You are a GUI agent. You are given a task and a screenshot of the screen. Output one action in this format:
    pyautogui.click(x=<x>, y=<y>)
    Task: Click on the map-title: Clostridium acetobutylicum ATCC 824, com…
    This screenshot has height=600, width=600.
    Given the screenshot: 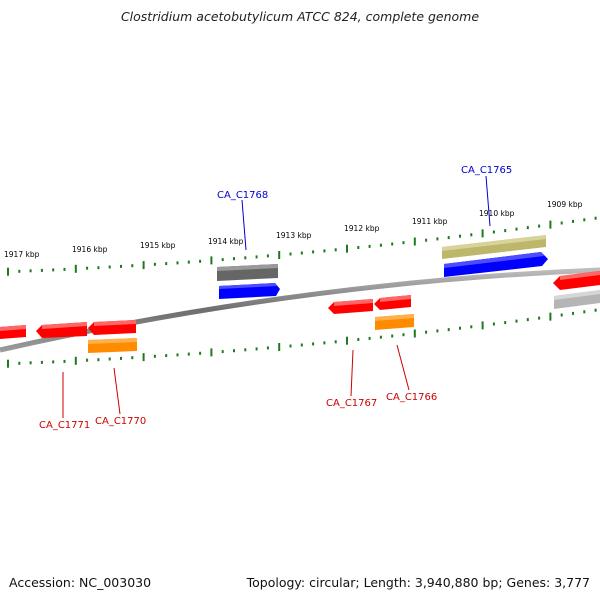 What is the action you would take?
    pyautogui.click(x=300, y=16)
    